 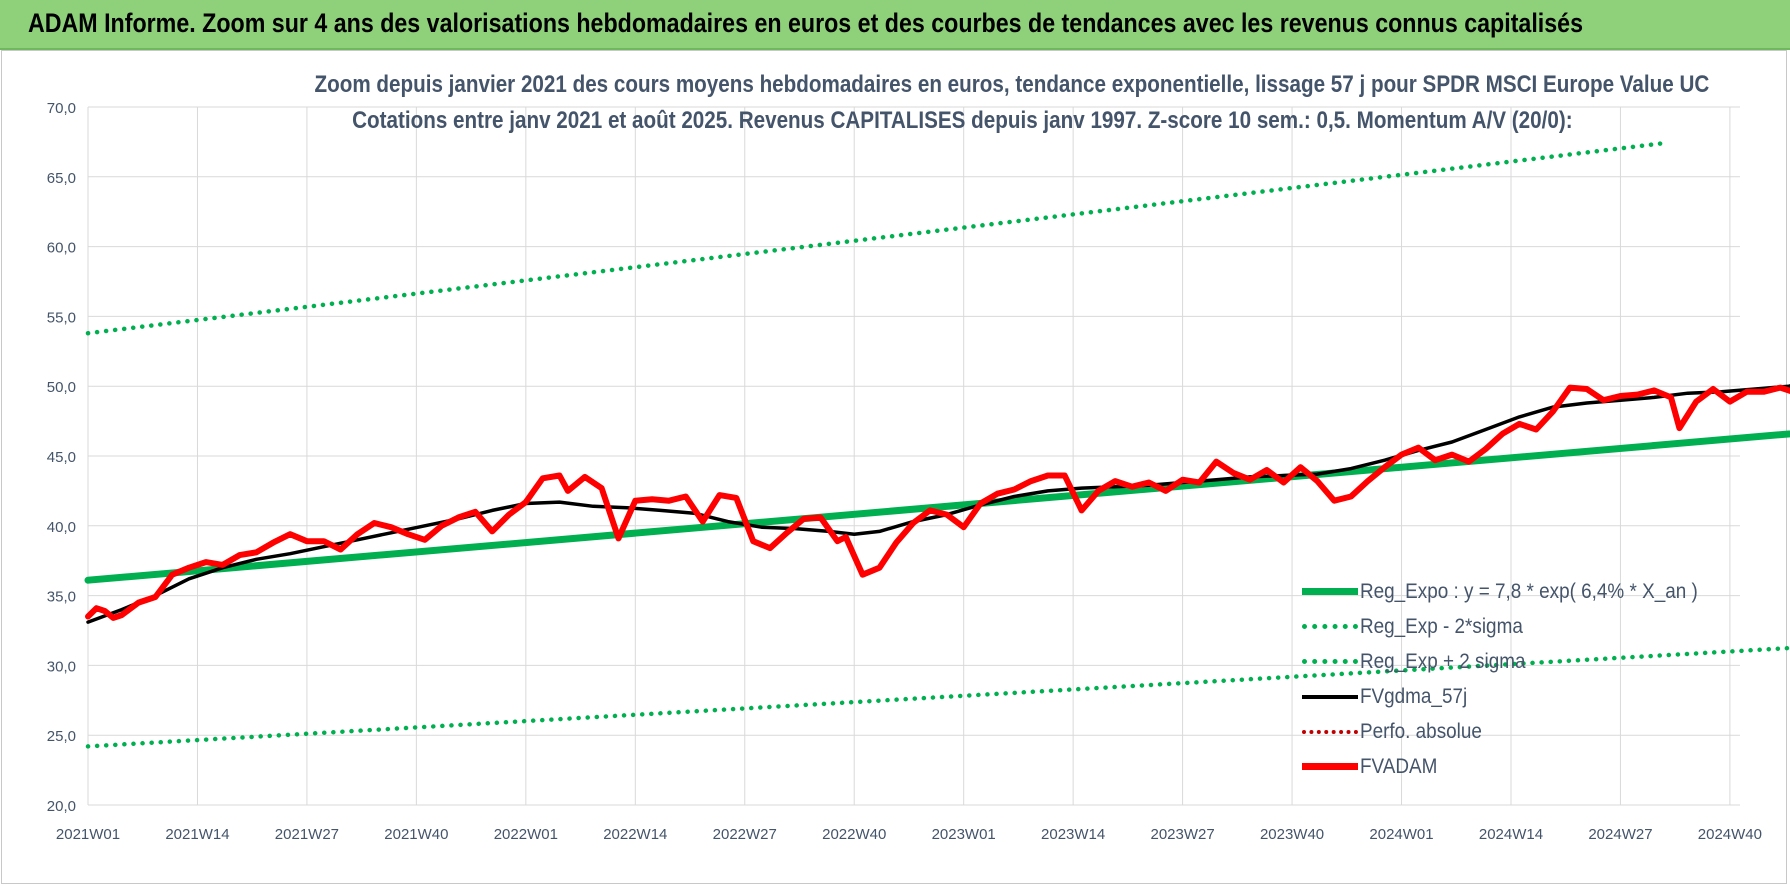 What do you see at coordinates (1330, 661) in the screenshot?
I see `legend-swatch-reg-plus` at bounding box center [1330, 661].